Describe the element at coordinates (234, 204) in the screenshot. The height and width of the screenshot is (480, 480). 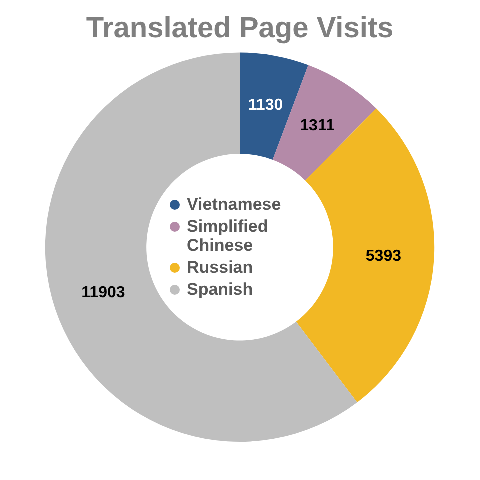
I see `legend-label: Vietnamese` at that location.